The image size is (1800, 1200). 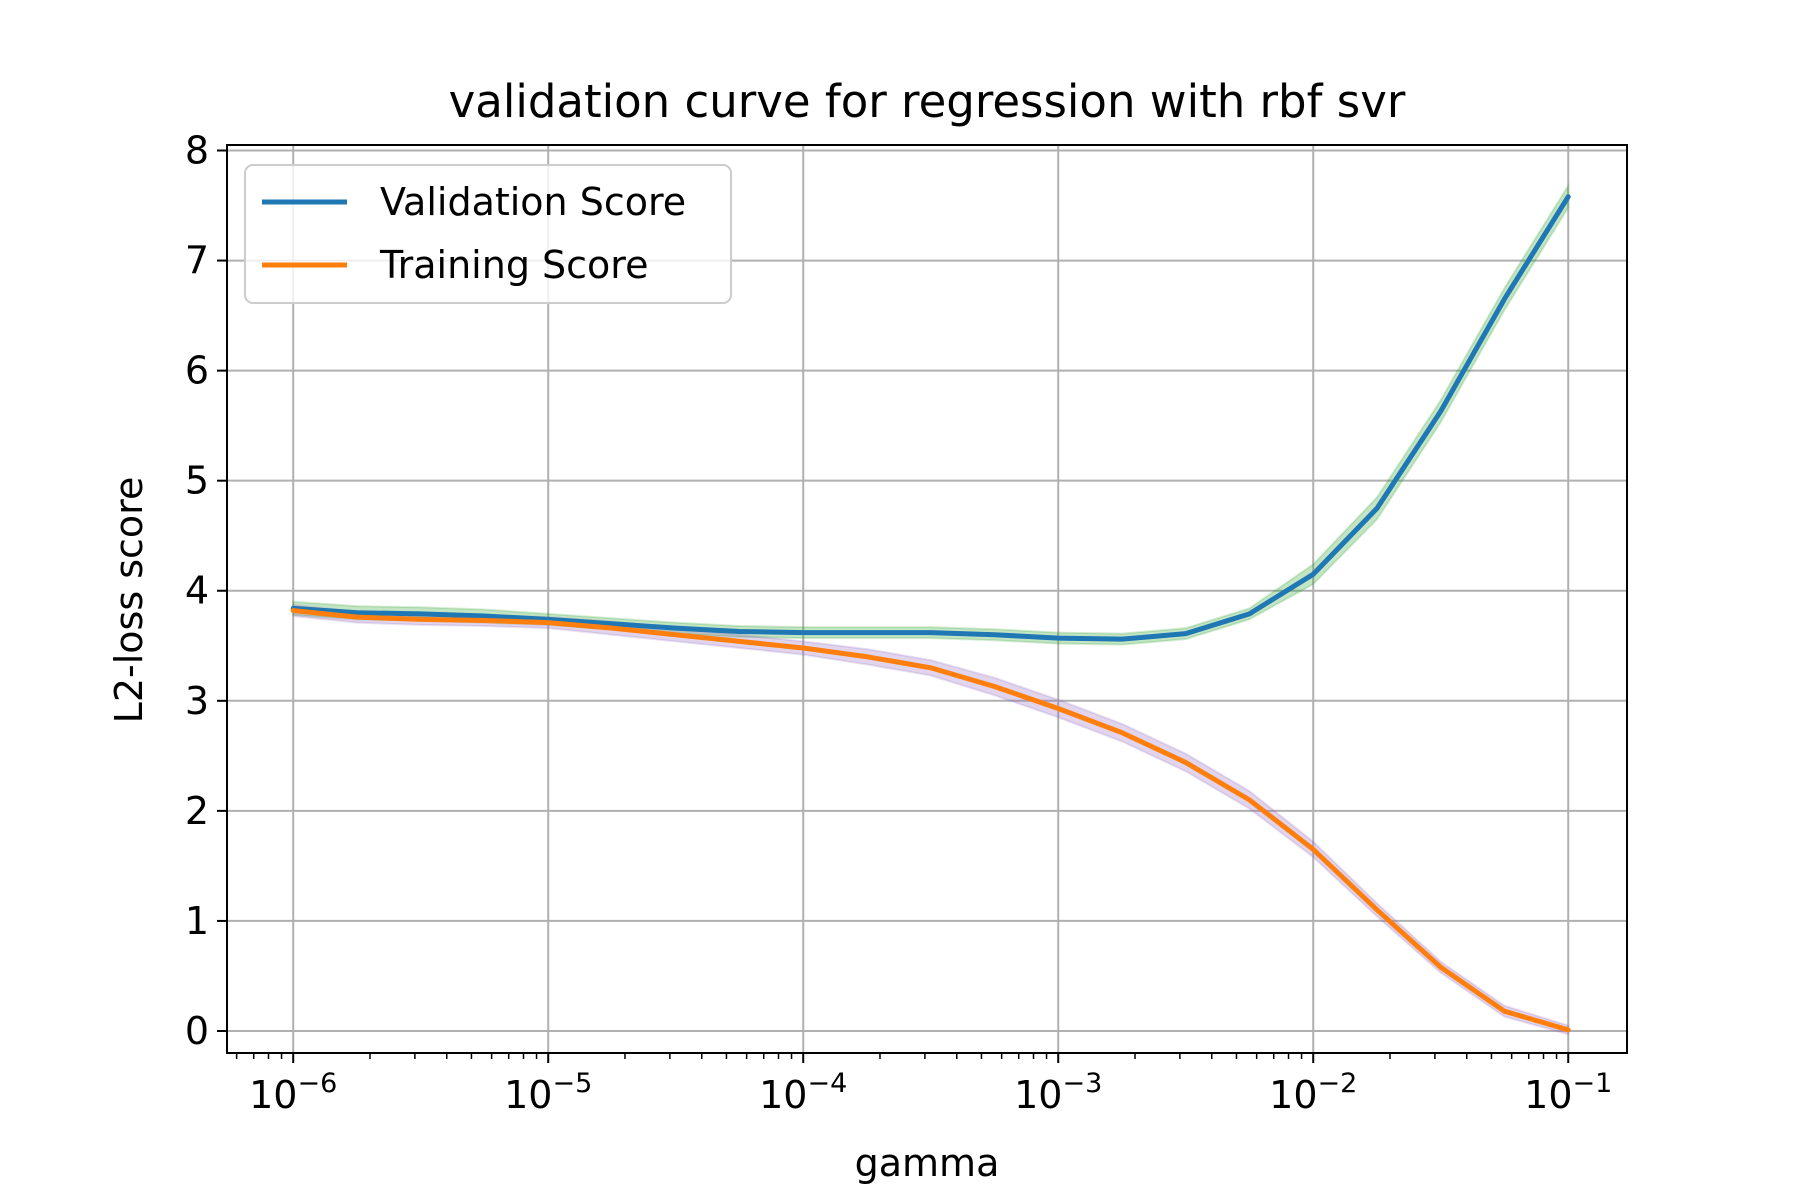 I want to click on y-tick-label: 3, so click(x=197, y=701).